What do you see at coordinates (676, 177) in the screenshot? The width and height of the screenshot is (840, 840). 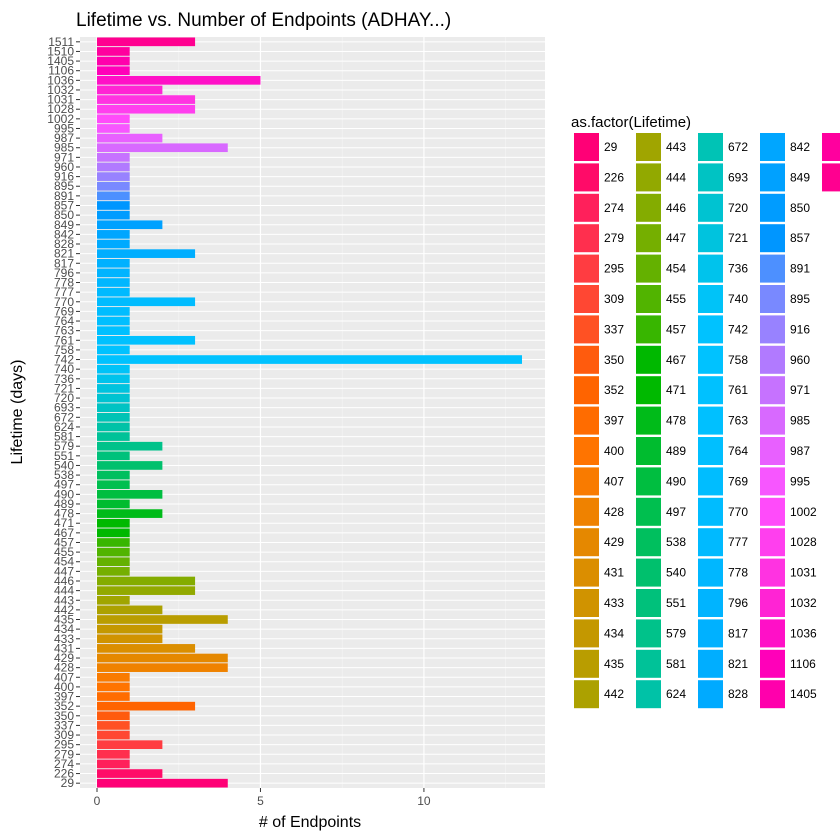 I see `legend-label: 444` at bounding box center [676, 177].